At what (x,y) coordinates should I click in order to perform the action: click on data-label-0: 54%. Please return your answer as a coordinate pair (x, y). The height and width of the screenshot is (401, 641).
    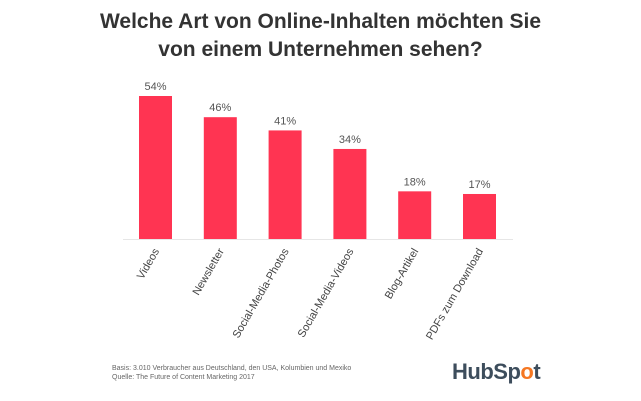
    Looking at the image, I should click on (155, 87).